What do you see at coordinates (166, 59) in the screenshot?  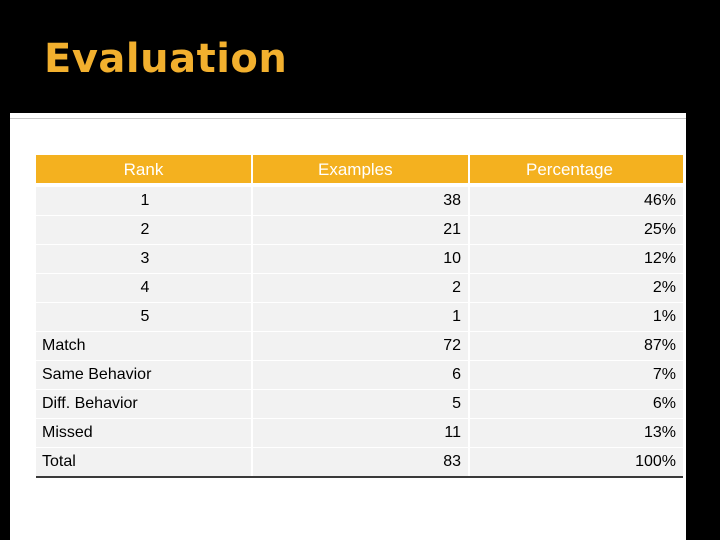 I see `slide-title: Evaluation` at bounding box center [166, 59].